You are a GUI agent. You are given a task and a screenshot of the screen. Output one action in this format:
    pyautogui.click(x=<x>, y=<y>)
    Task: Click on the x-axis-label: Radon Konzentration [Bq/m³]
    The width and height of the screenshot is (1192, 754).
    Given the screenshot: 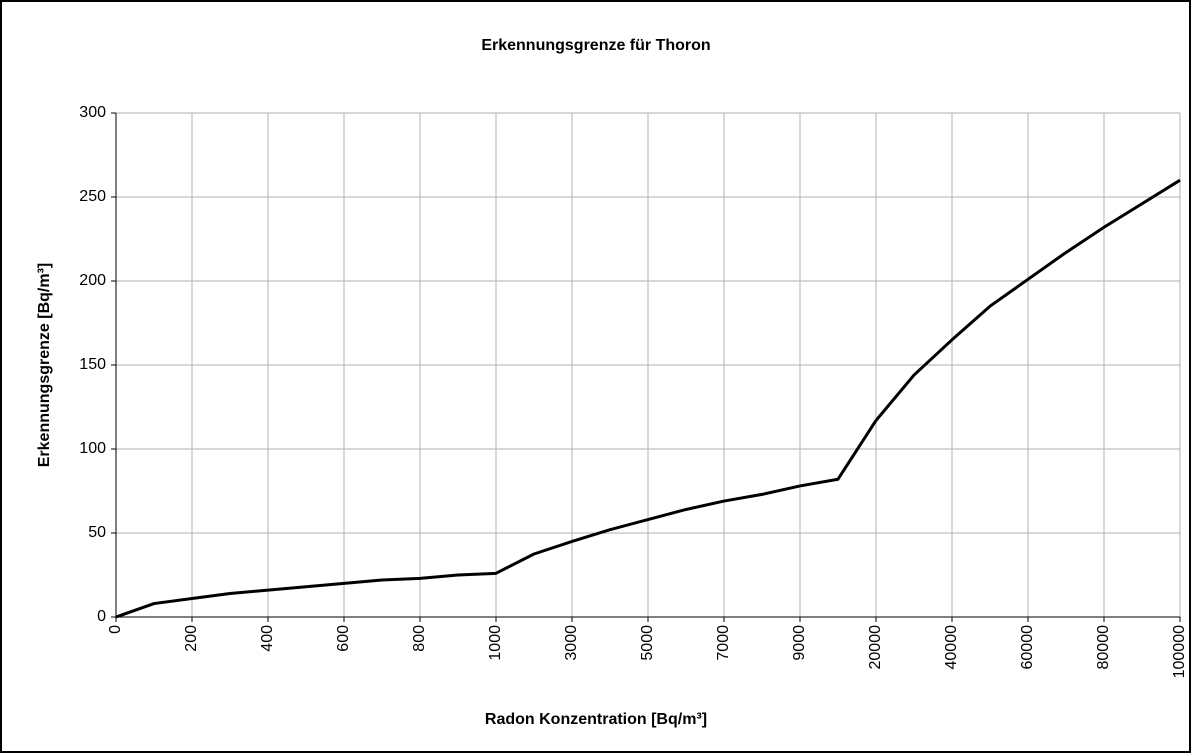 What is the action you would take?
    pyautogui.click(x=596, y=719)
    